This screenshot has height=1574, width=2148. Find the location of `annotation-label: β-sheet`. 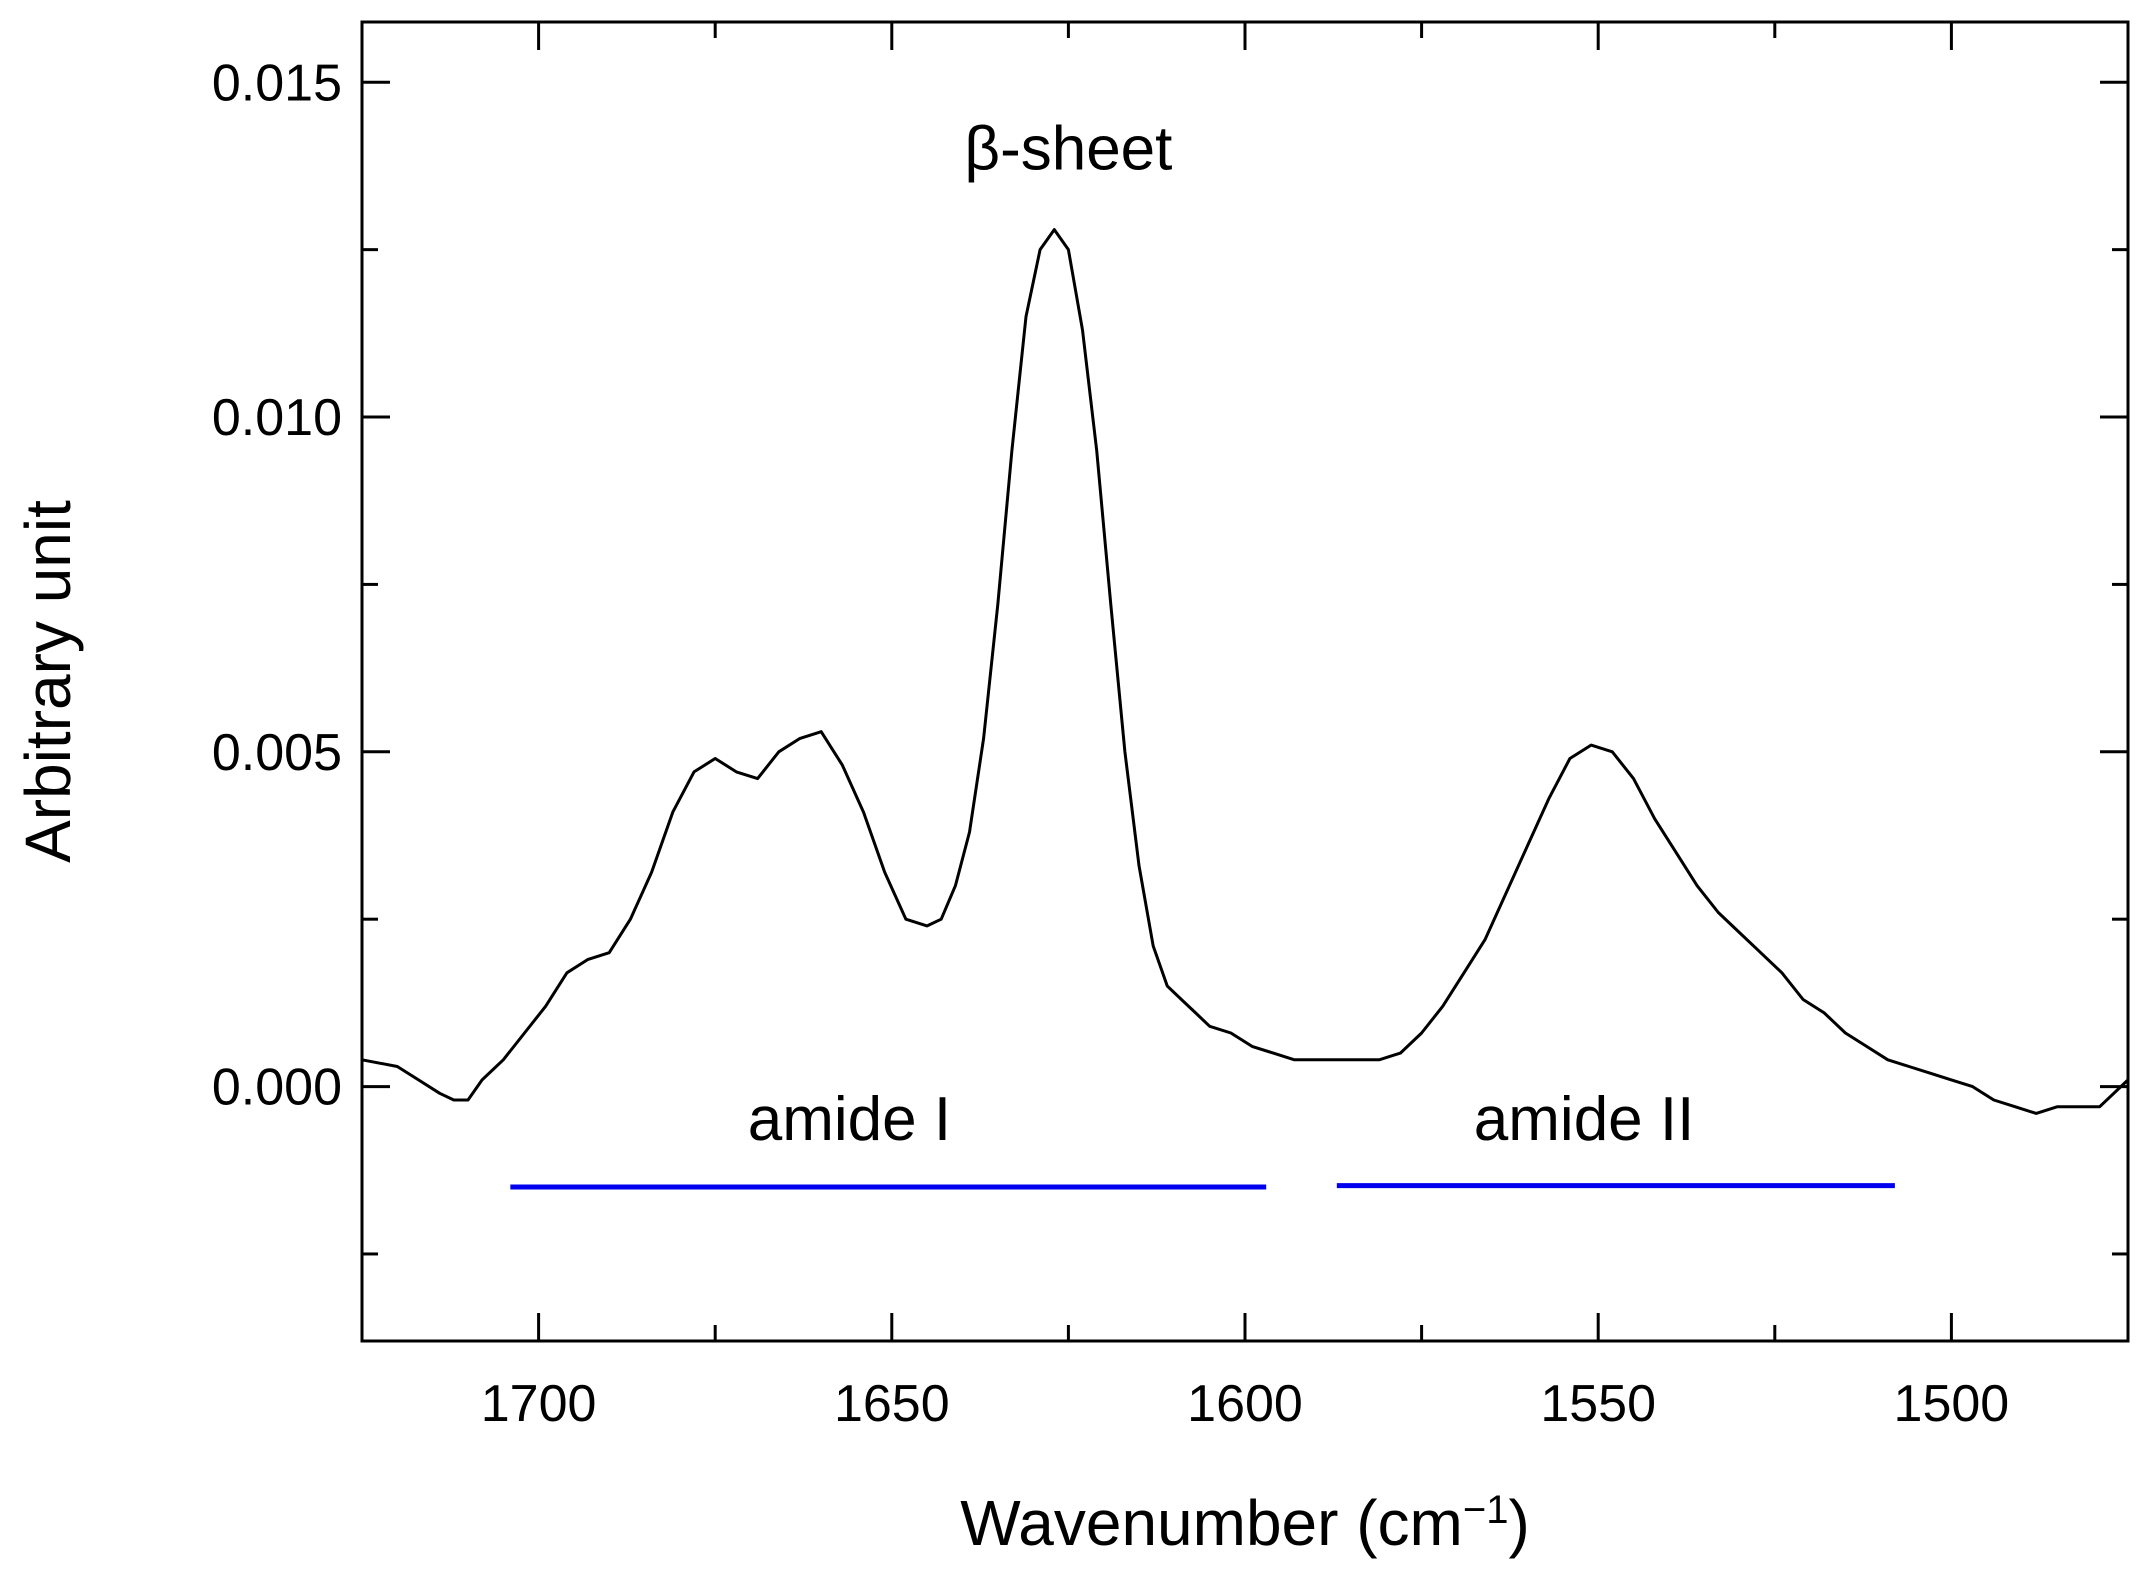

annotation-label: β-sheet is located at coordinates (1068, 148).